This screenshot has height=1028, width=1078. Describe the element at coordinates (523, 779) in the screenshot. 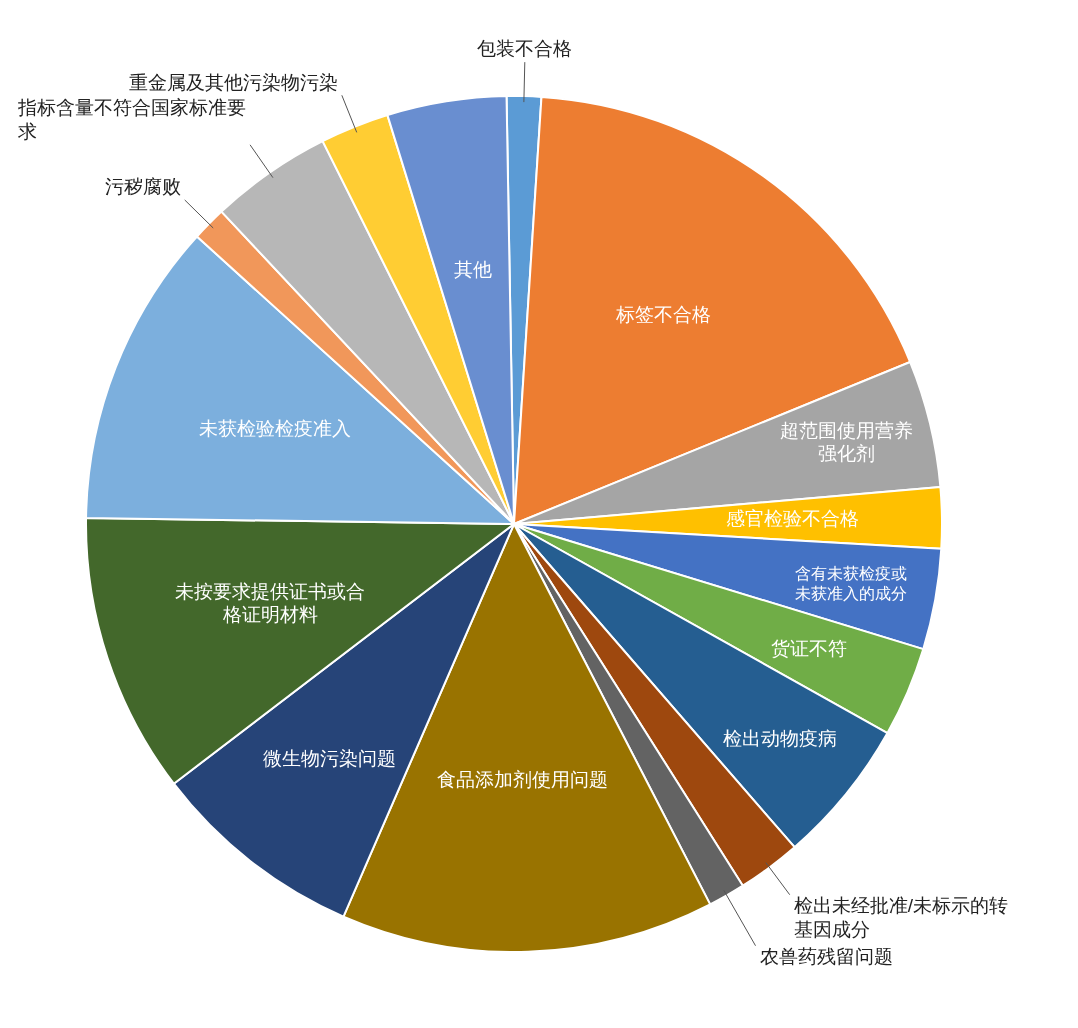

I see `slice-label: 食品添加剂使用问题` at that location.